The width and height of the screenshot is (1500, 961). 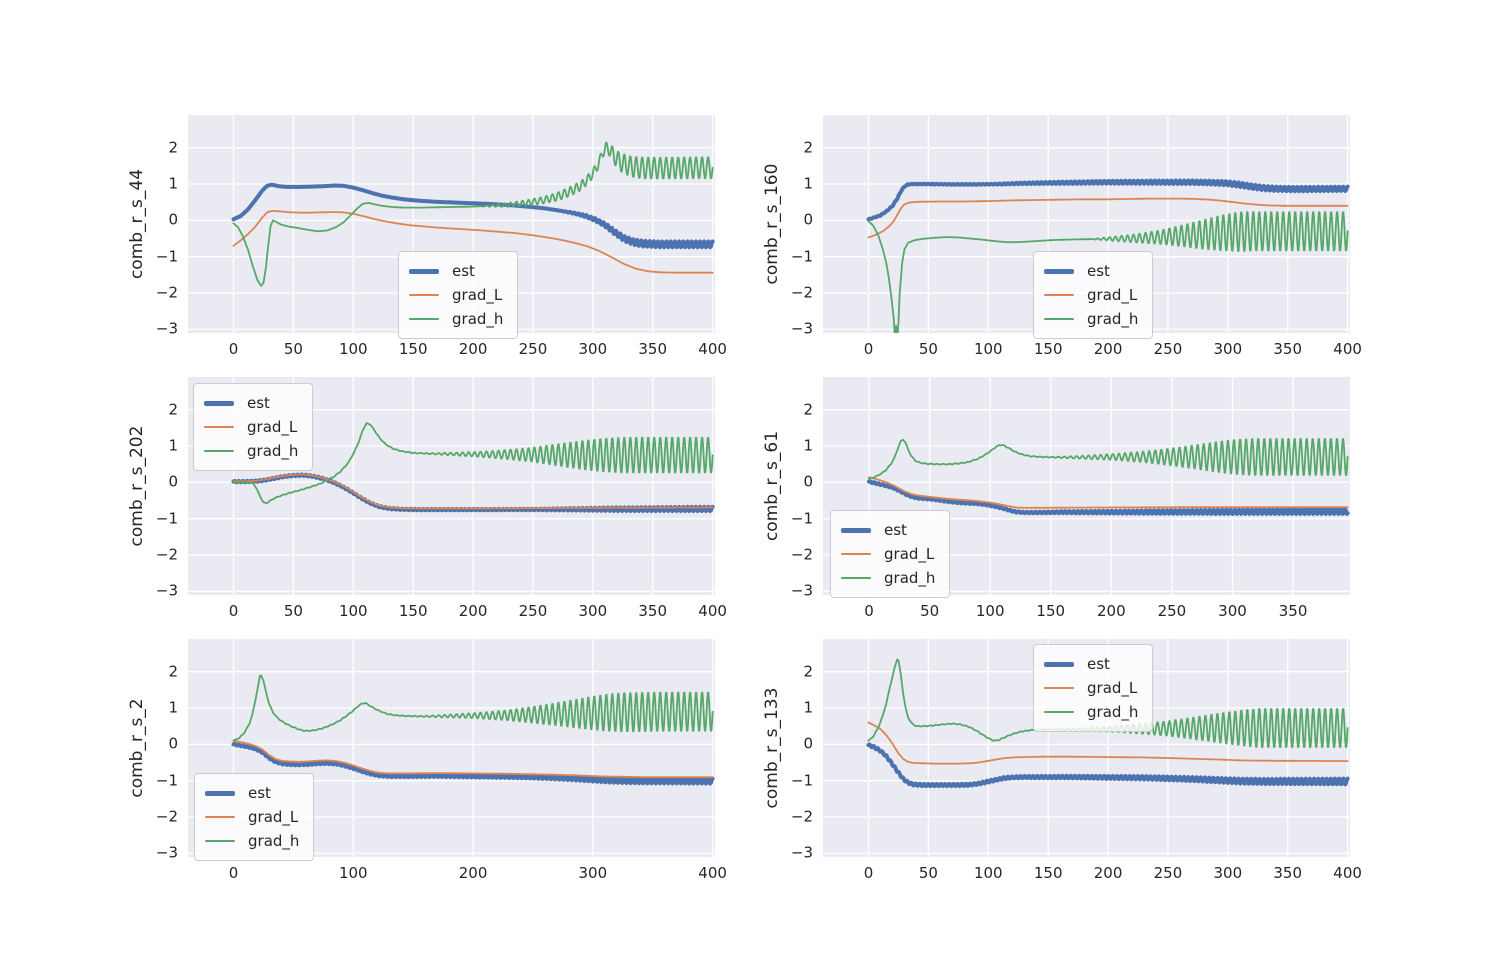 What do you see at coordinates (137, 224) in the screenshot?
I see `y-axis-label: comb_r_s_44` at bounding box center [137, 224].